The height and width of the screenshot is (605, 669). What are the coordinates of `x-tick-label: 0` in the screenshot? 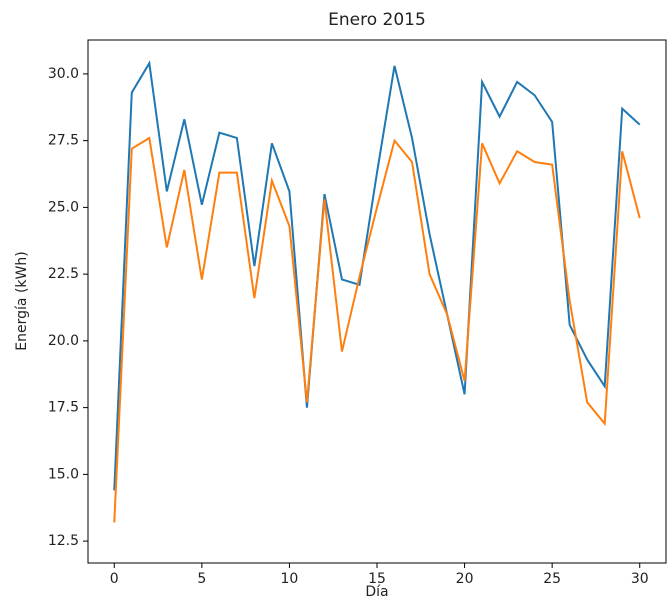 It's located at (114, 579).